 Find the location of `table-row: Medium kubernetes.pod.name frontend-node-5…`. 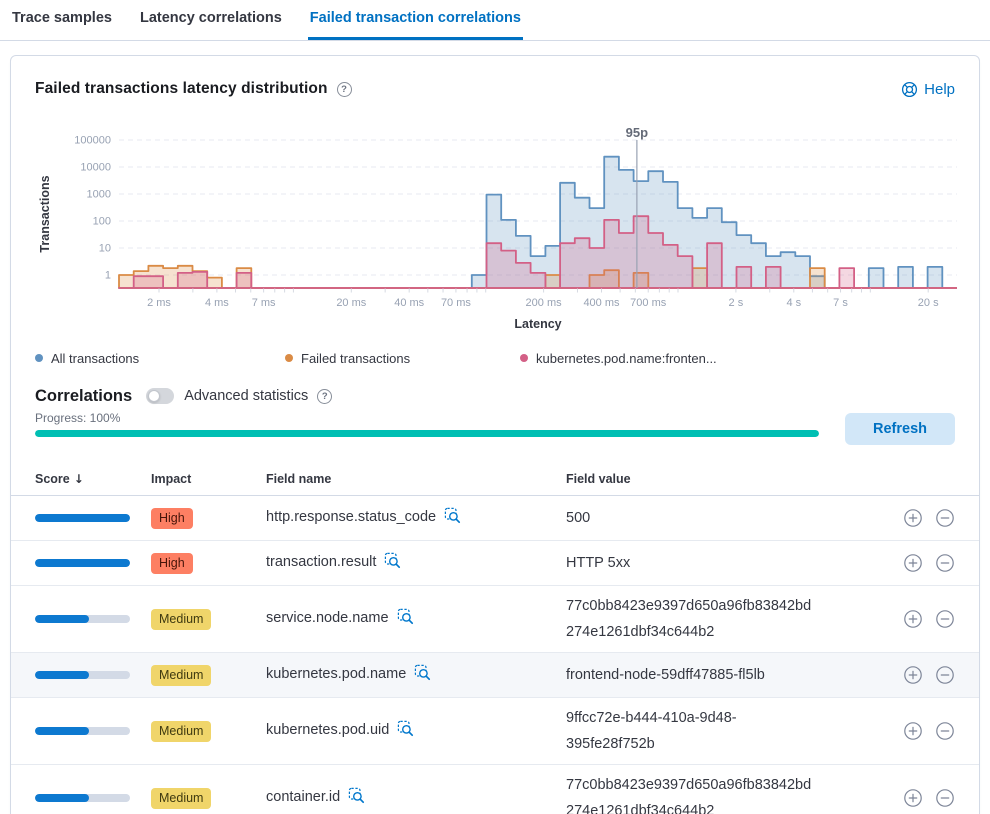

table-row: Medium kubernetes.pod.name frontend-node-5… is located at coordinates (495, 675).